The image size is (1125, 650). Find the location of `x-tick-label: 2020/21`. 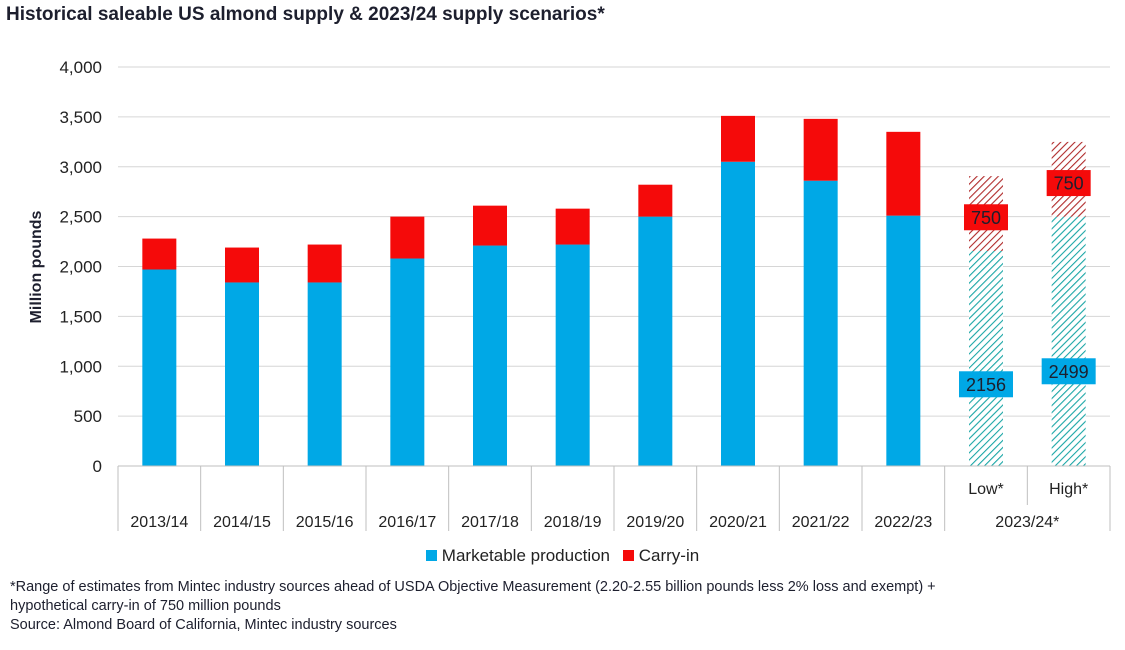

x-tick-label: 2020/21 is located at coordinates (738, 522).